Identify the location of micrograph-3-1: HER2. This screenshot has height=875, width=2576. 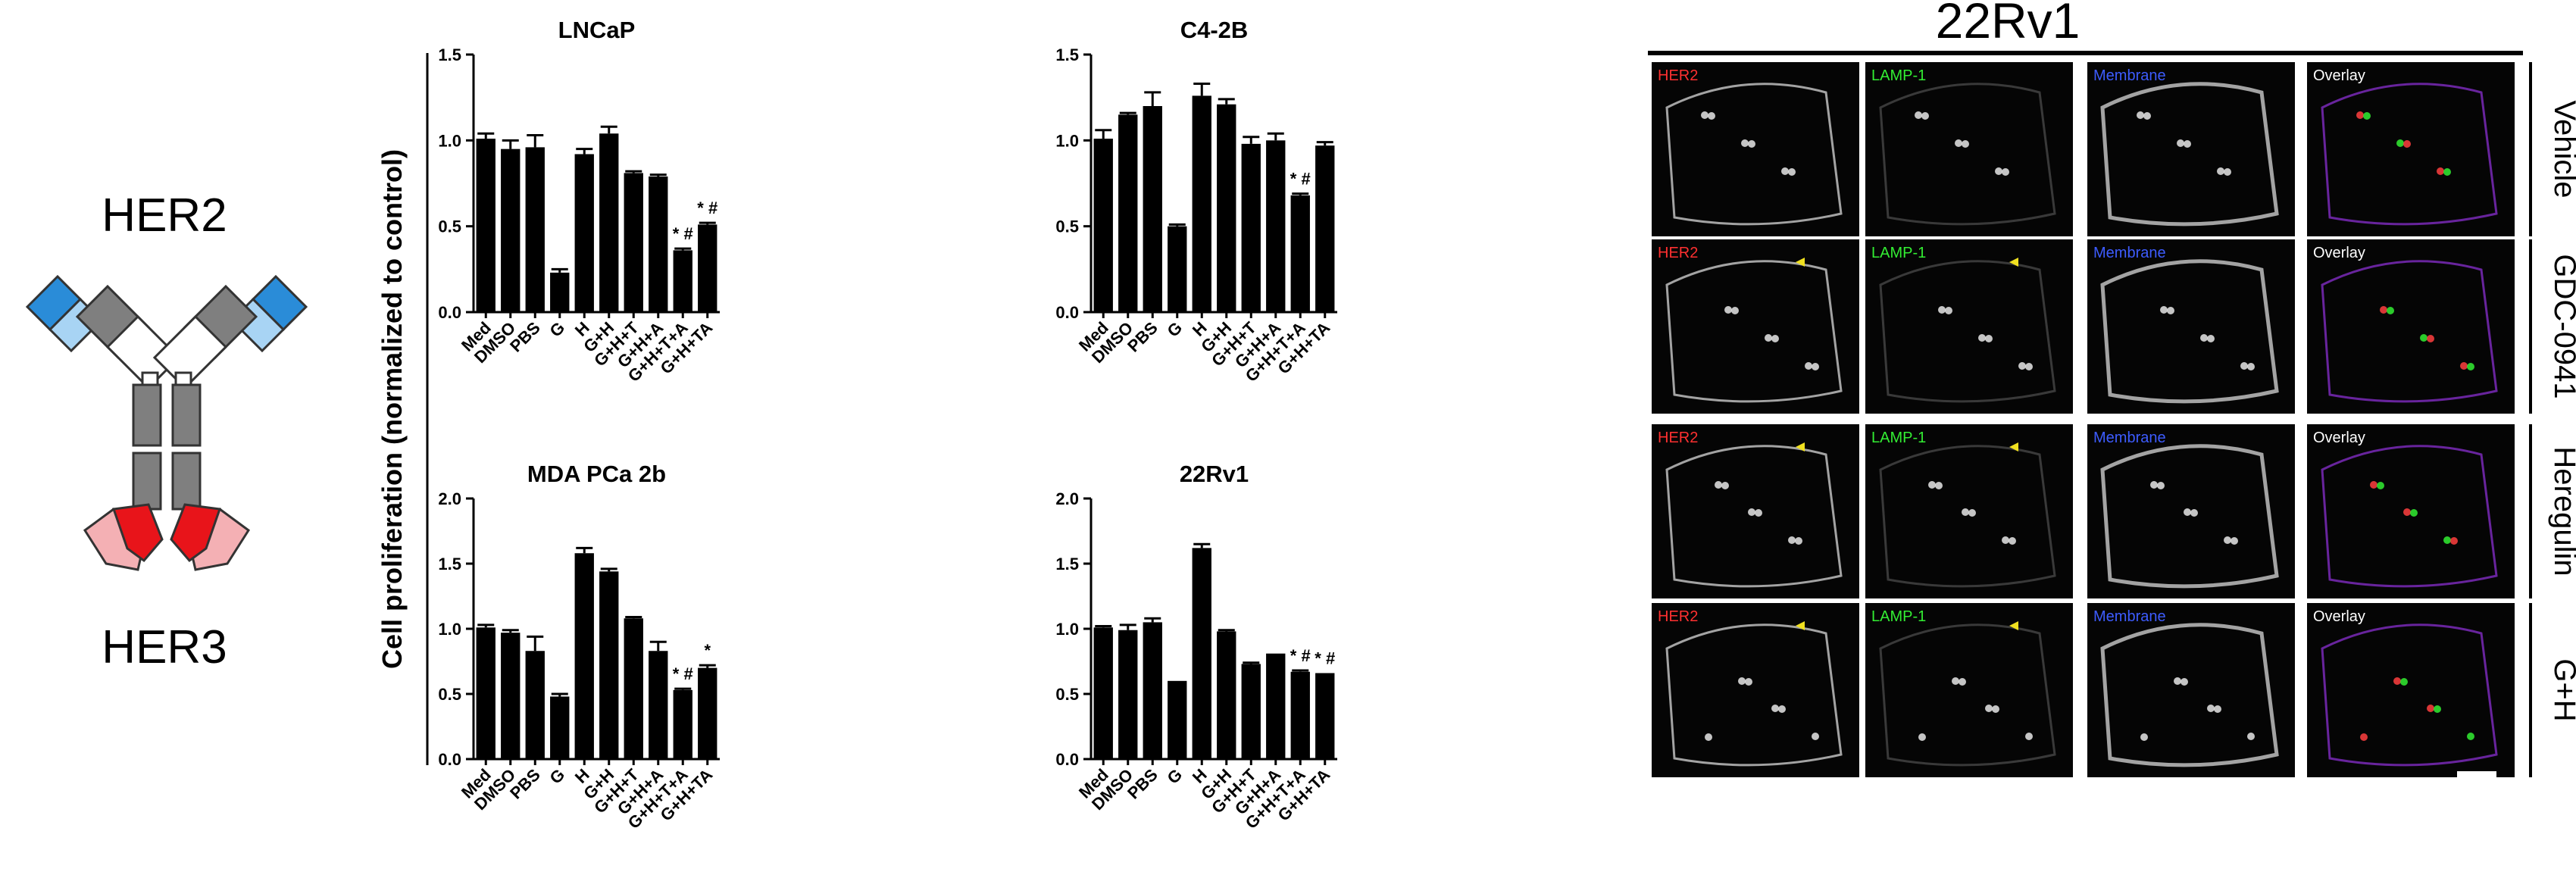
(1756, 511).